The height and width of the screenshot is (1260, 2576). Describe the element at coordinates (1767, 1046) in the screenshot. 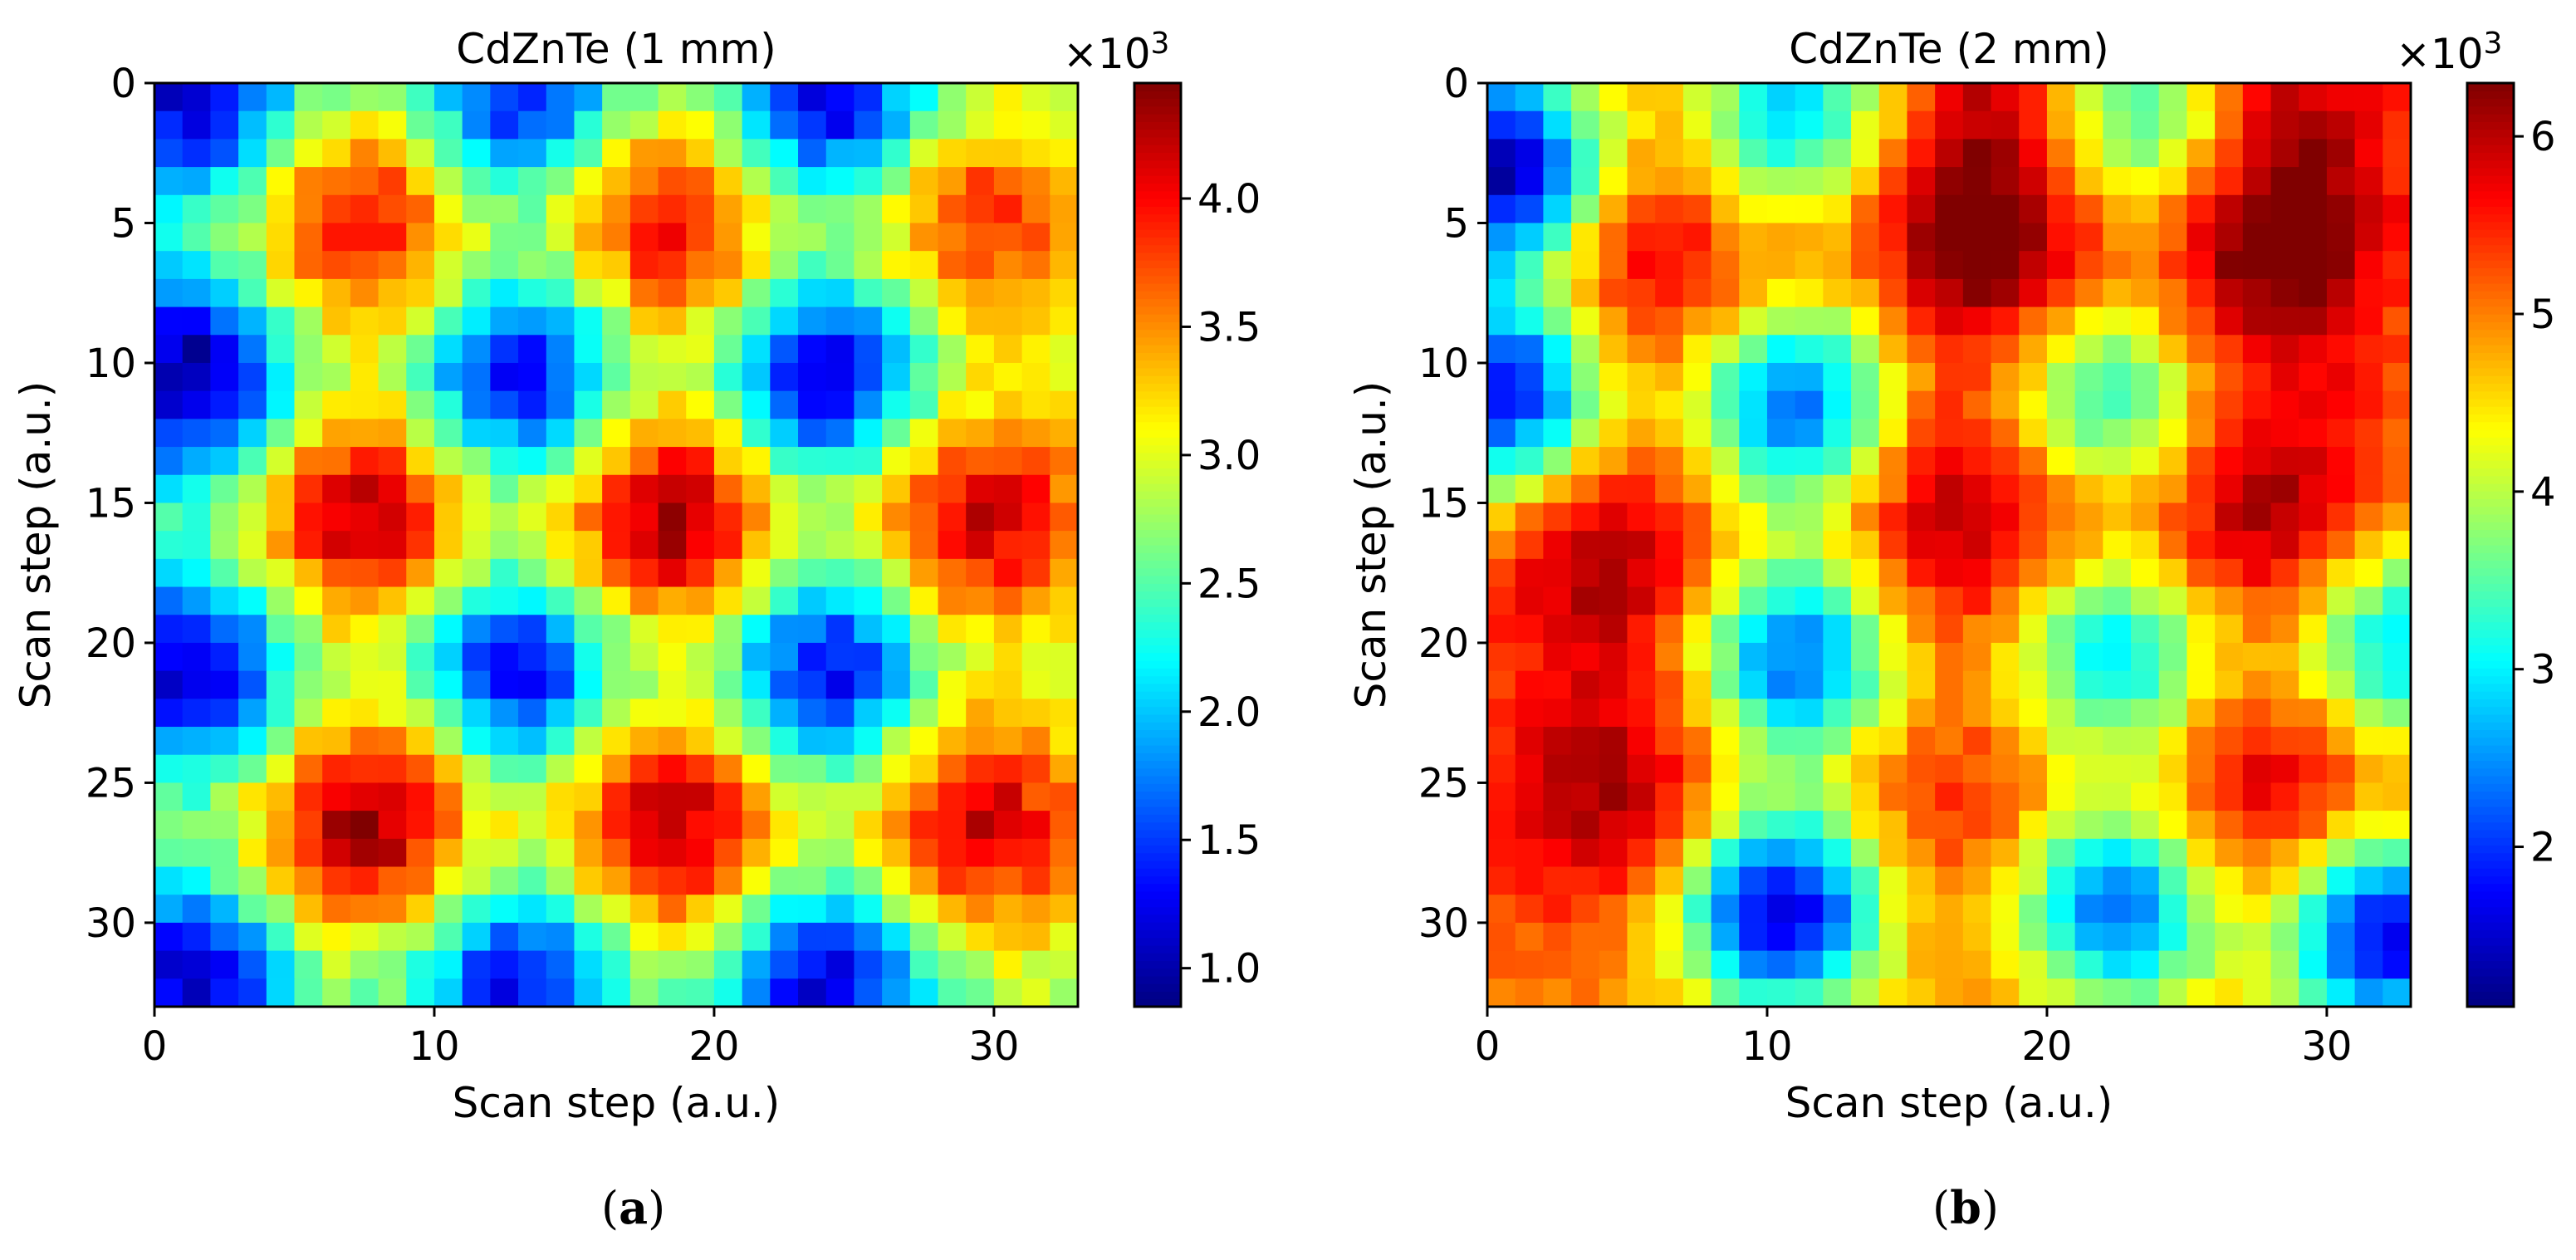

I see `x-tick-label: 10` at that location.